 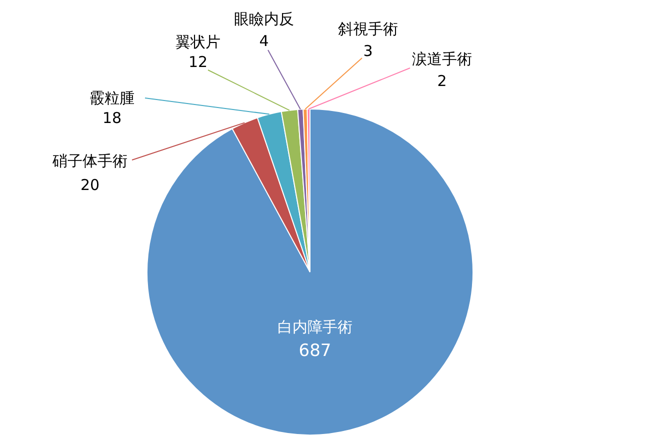 I want to click on data-label: 687, so click(x=315, y=351).